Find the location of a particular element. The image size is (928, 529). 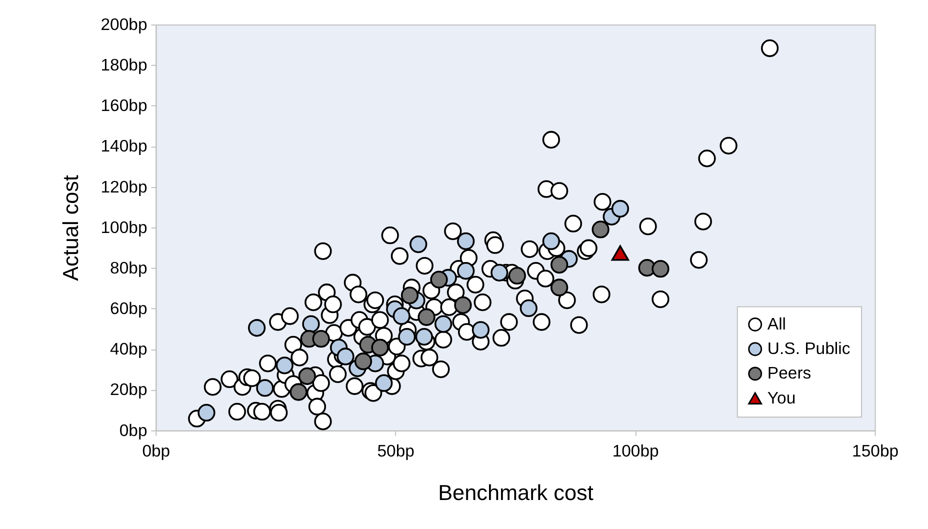

y-tick-label: 200bp is located at coordinates (124, 24).